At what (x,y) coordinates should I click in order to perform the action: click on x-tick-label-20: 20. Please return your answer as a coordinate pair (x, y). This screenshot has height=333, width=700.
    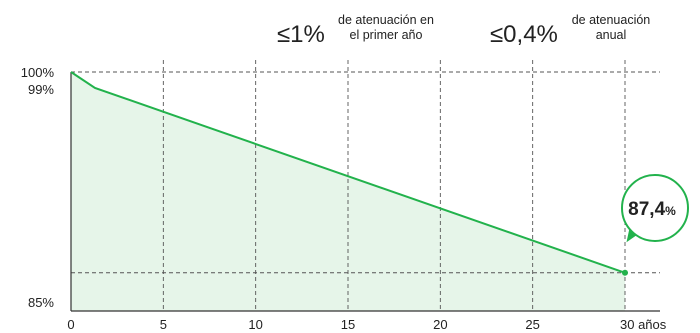
    Looking at the image, I should click on (440, 324).